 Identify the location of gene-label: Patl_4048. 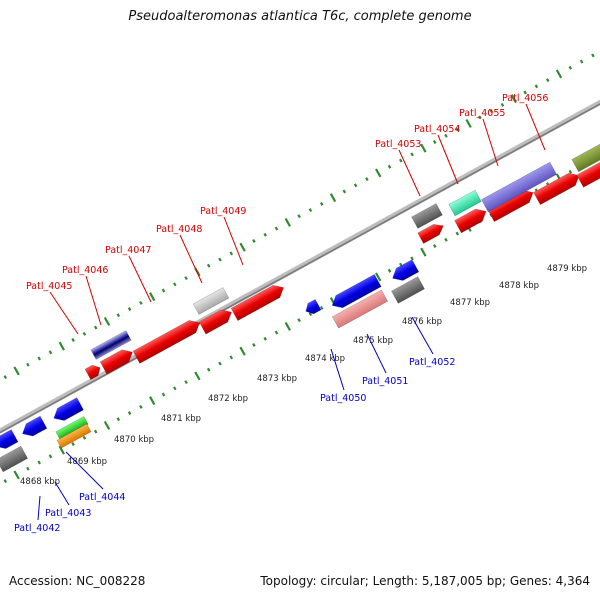
(179, 229).